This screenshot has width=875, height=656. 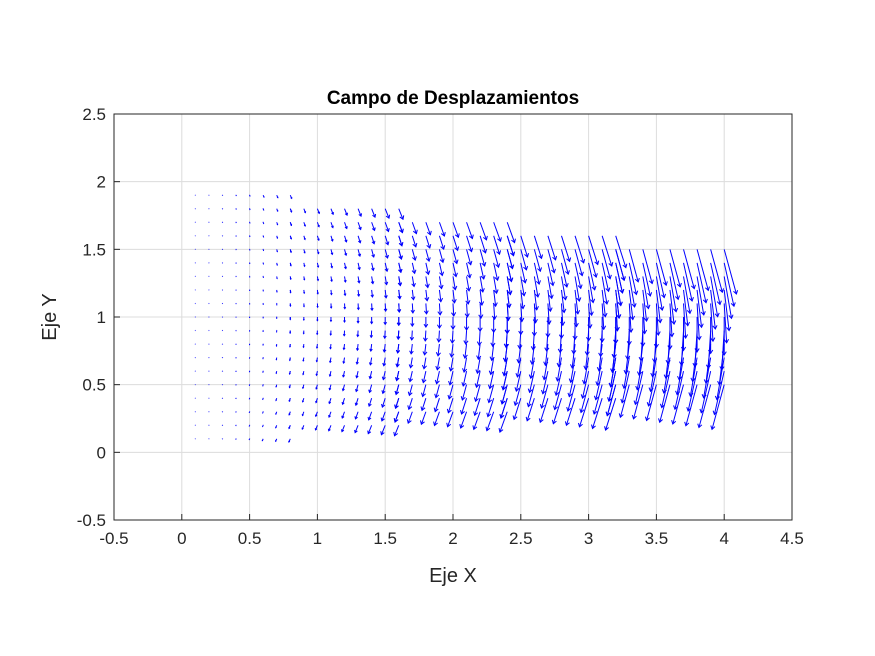 What do you see at coordinates (101, 182) in the screenshot?
I see `y-tick-label: 2` at bounding box center [101, 182].